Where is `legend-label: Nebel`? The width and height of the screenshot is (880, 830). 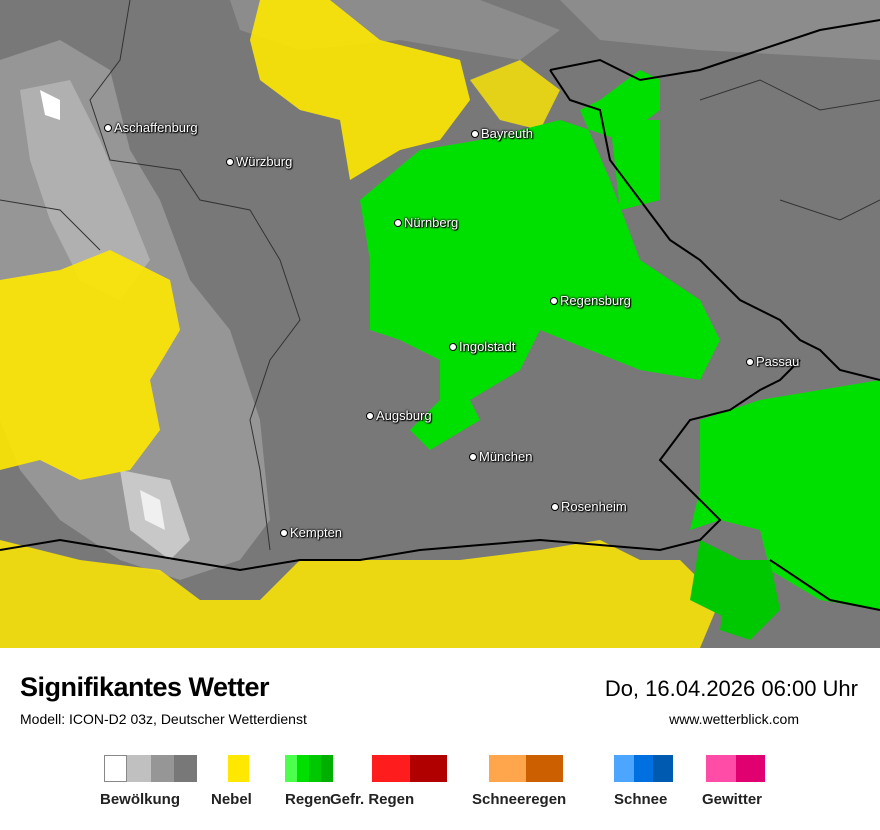
legend-label: Nebel is located at coordinates (231, 799).